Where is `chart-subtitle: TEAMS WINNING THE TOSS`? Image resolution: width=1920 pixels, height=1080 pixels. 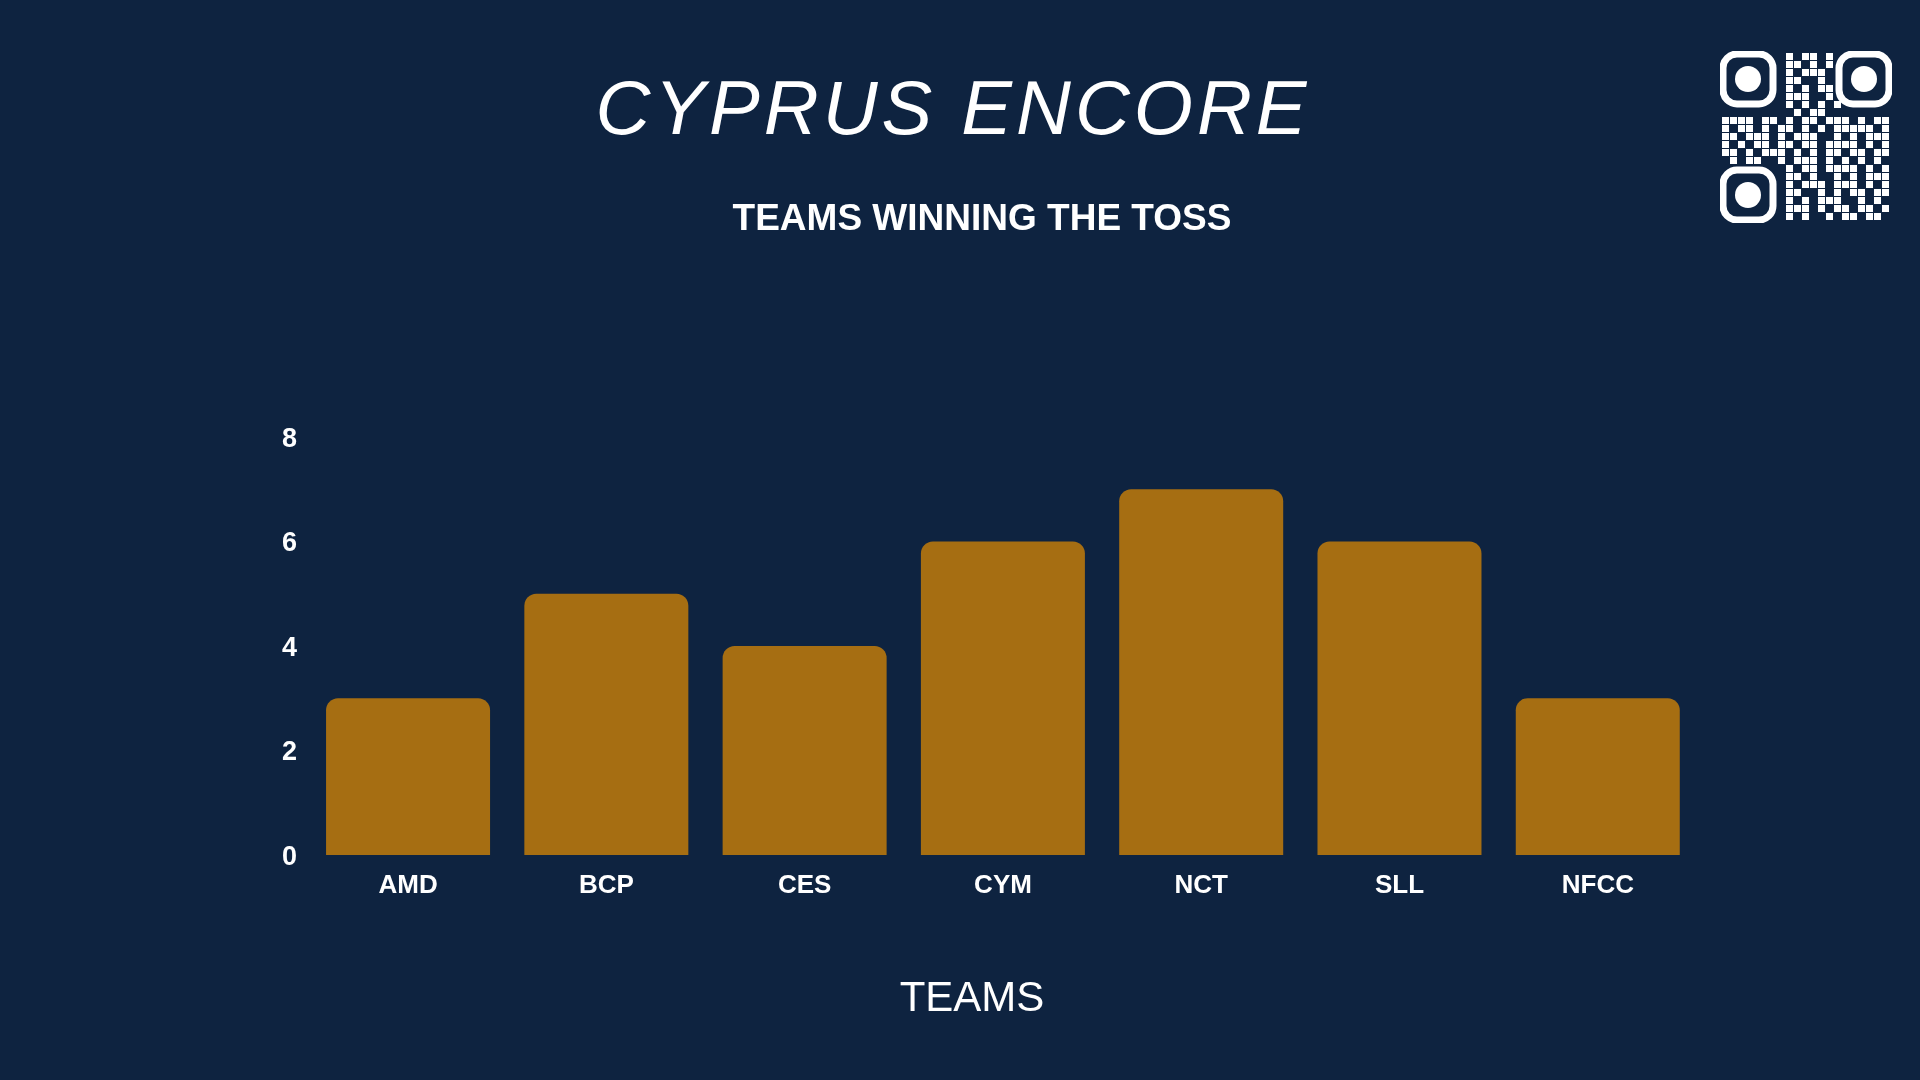 chart-subtitle: TEAMS WINNING THE TOSS is located at coordinates (982, 218).